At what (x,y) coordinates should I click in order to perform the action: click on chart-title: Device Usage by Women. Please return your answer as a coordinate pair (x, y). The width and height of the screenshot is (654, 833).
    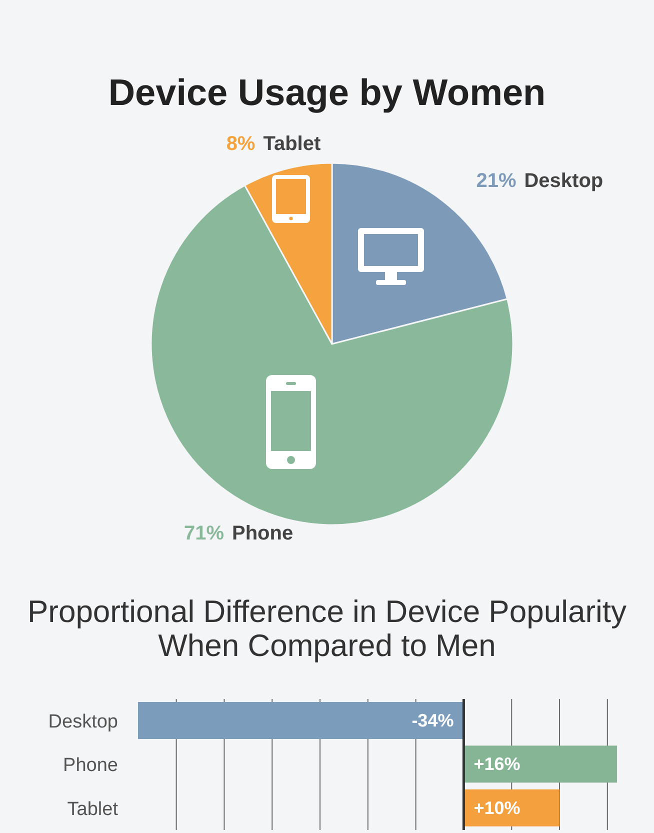
    Looking at the image, I should click on (327, 93).